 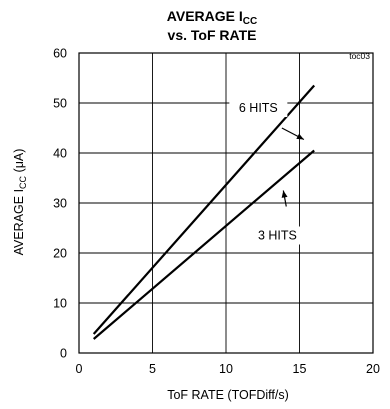 What do you see at coordinates (268, 172) in the screenshot?
I see `annotations-group: 6 HITS 3 HITS` at bounding box center [268, 172].